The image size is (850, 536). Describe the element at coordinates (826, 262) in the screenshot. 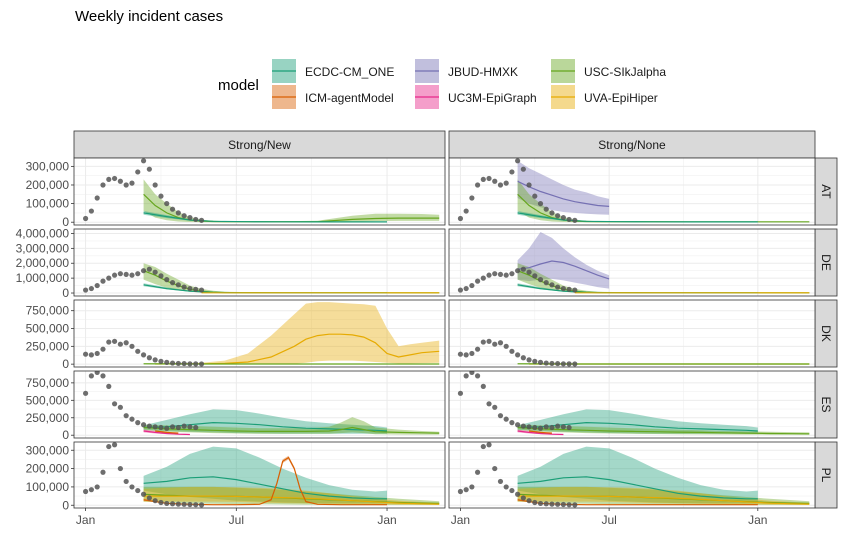

I see `row-strip: DE` at that location.